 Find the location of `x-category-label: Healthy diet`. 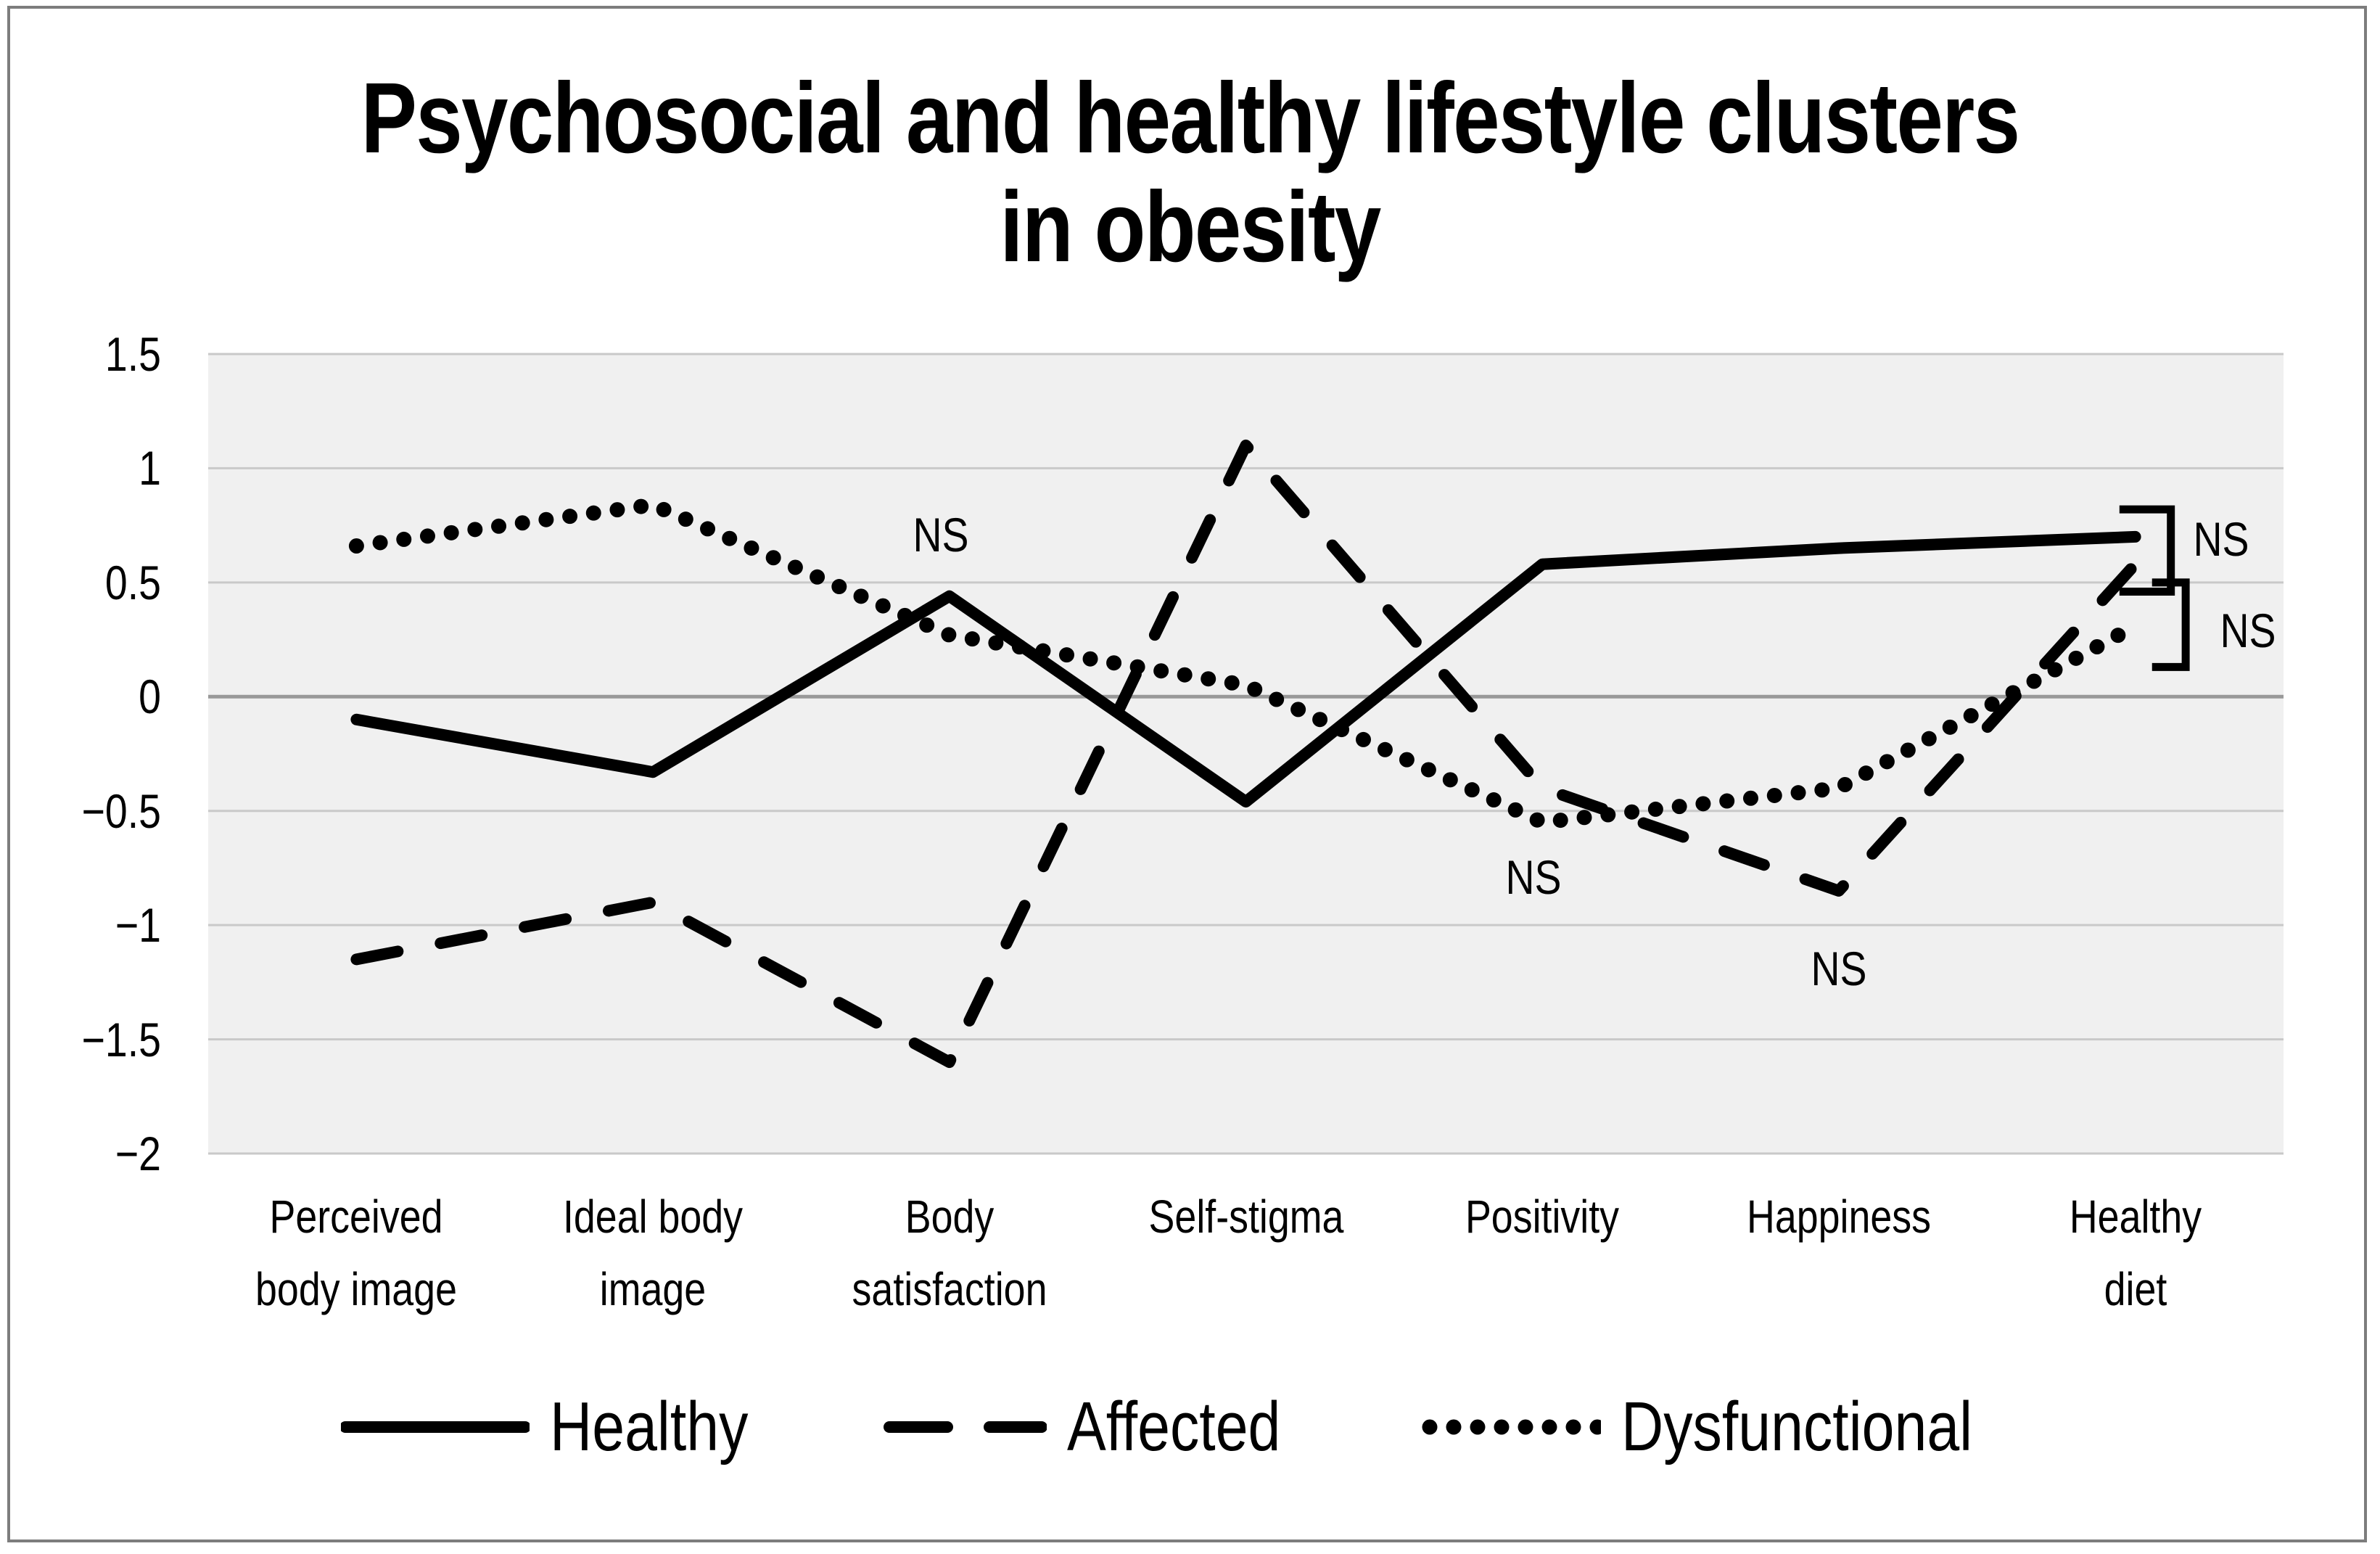

x-category-label: Healthy diet is located at coordinates (2135, 1253).